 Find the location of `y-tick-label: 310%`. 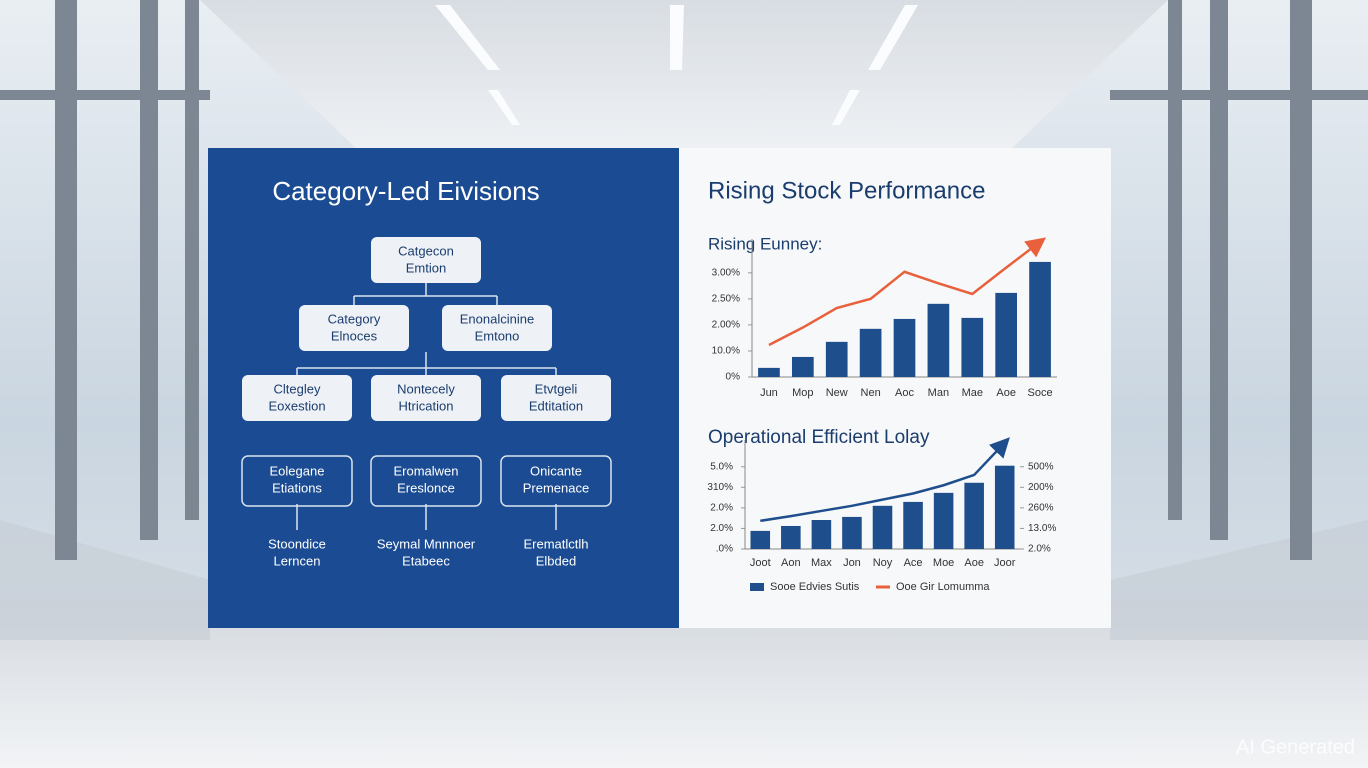

y-tick-label: 310% is located at coordinates (720, 487).